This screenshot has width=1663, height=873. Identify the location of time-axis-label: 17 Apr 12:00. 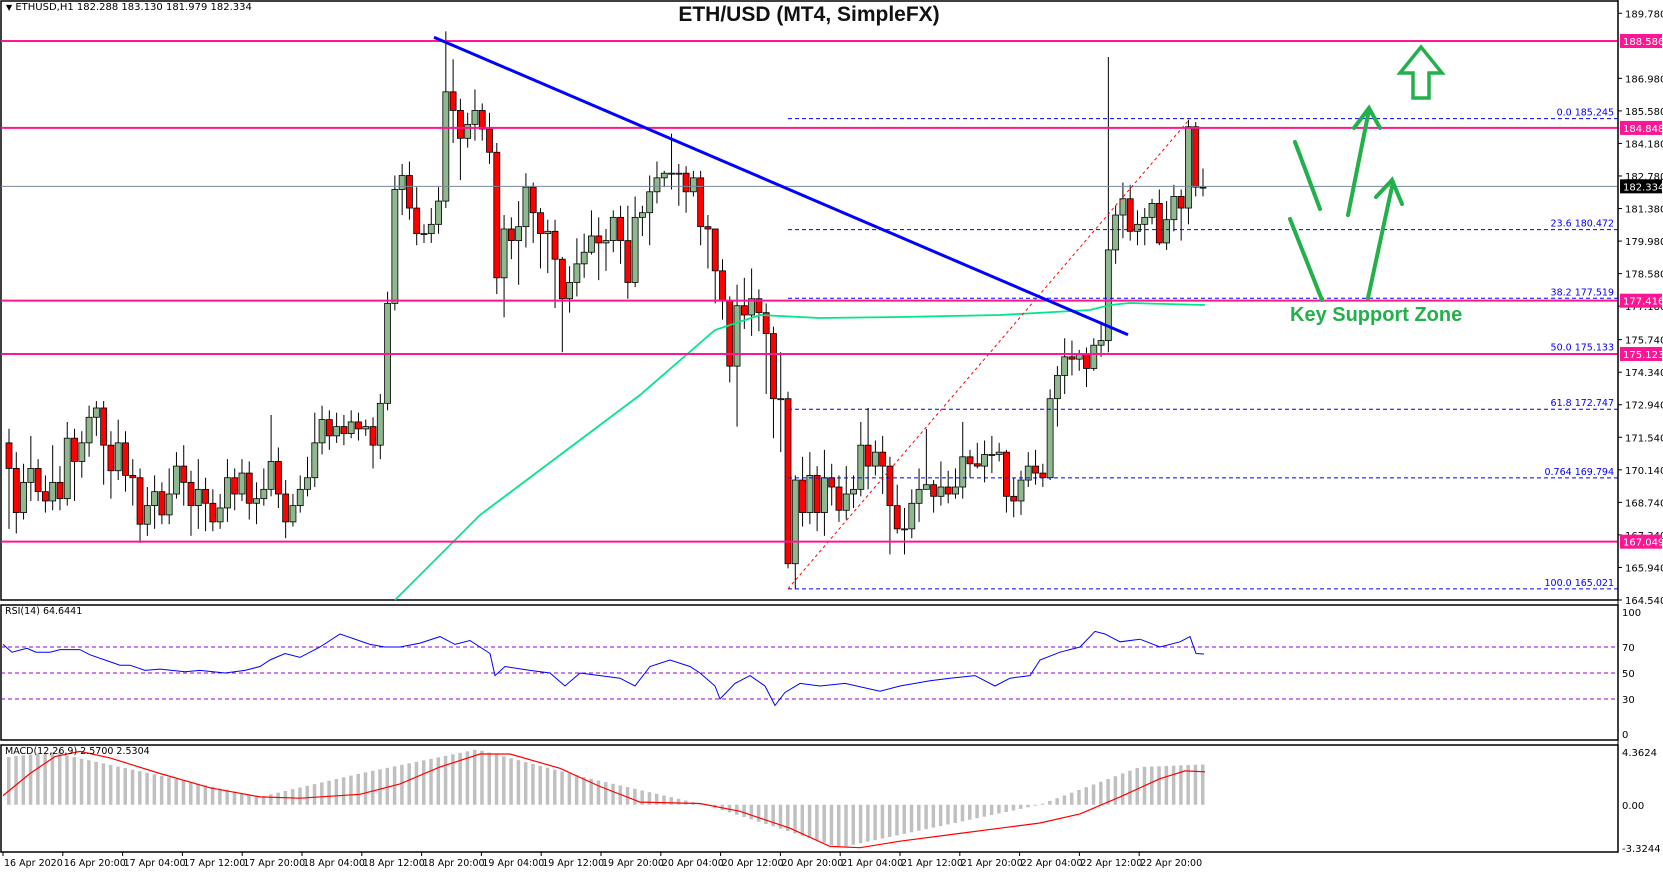
(214, 863).